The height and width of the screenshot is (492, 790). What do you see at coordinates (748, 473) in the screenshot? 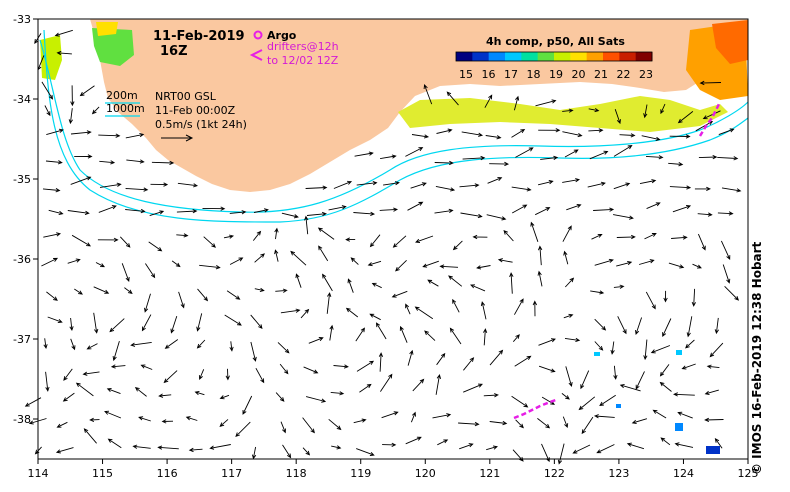
I see `x-tick-label: 125` at bounding box center [748, 473].